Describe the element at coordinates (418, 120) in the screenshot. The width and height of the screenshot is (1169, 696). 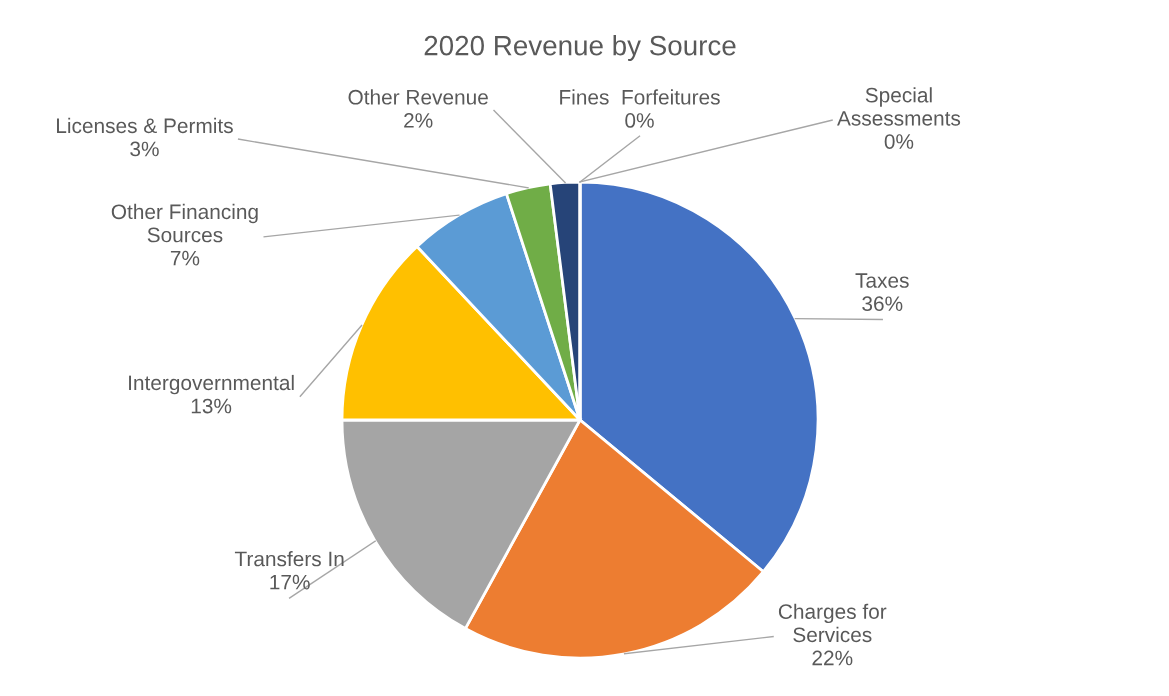
I see `data-label: 2%` at that location.